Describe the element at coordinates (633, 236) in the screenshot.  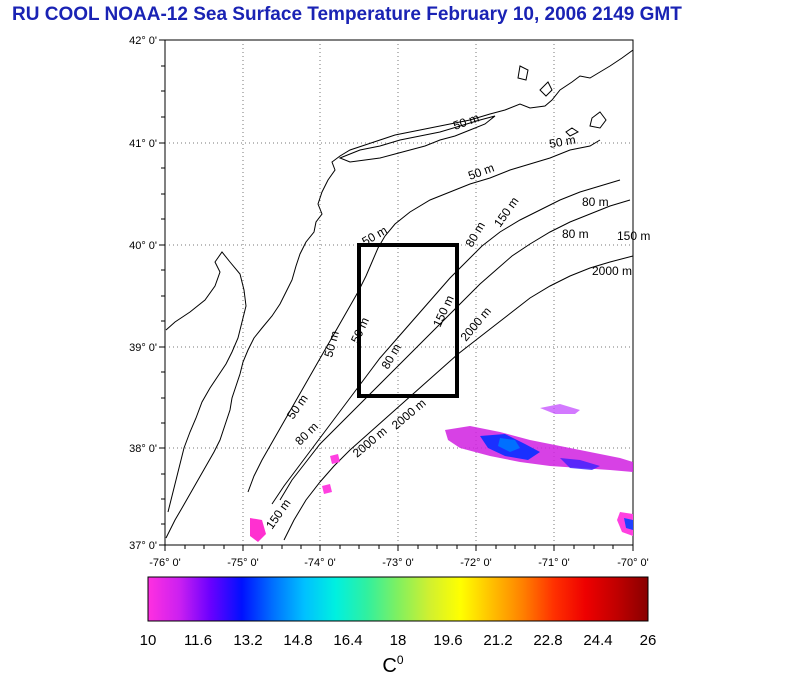
I see `contour-label: 150 m` at that location.